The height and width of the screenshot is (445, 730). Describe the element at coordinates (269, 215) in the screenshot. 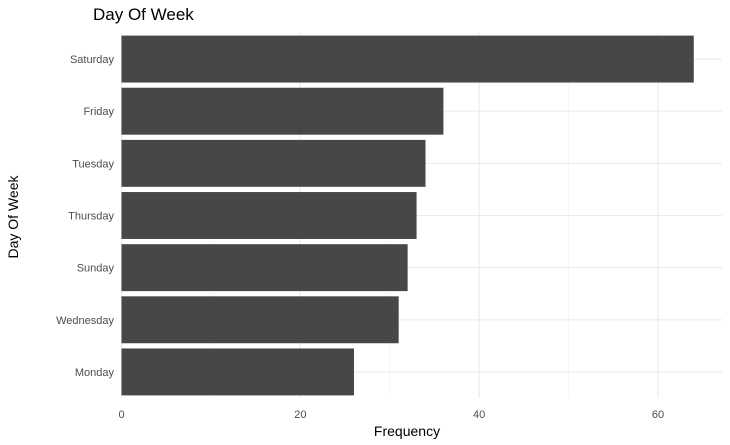

I see `bar-thursday` at that location.